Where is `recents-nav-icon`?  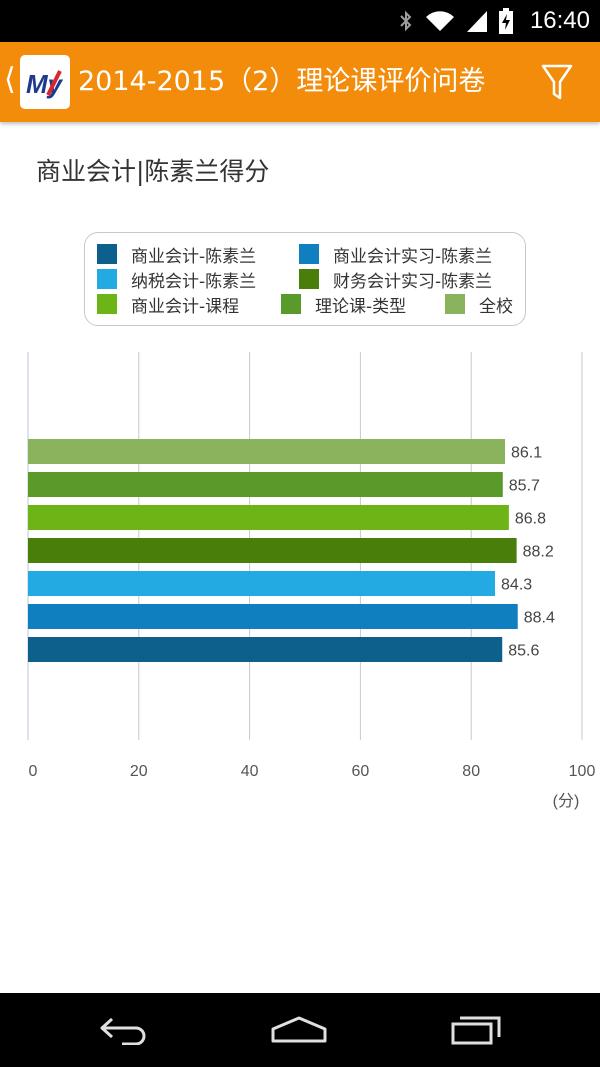 recents-nav-icon is located at coordinates (476, 1030).